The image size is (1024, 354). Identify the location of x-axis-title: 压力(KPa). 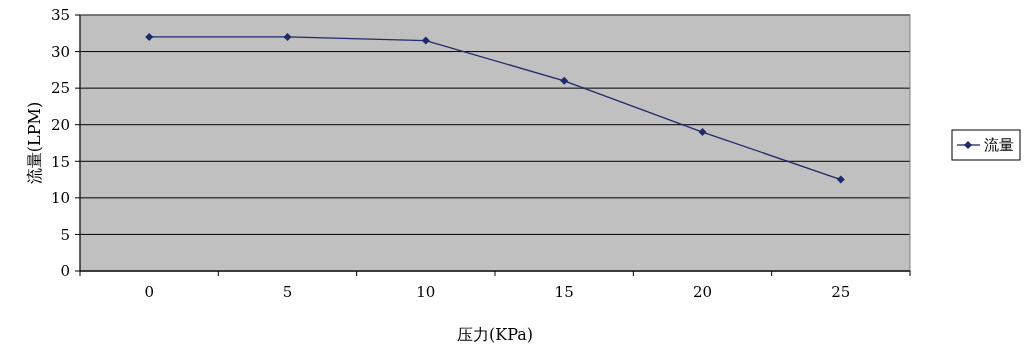
(495, 334).